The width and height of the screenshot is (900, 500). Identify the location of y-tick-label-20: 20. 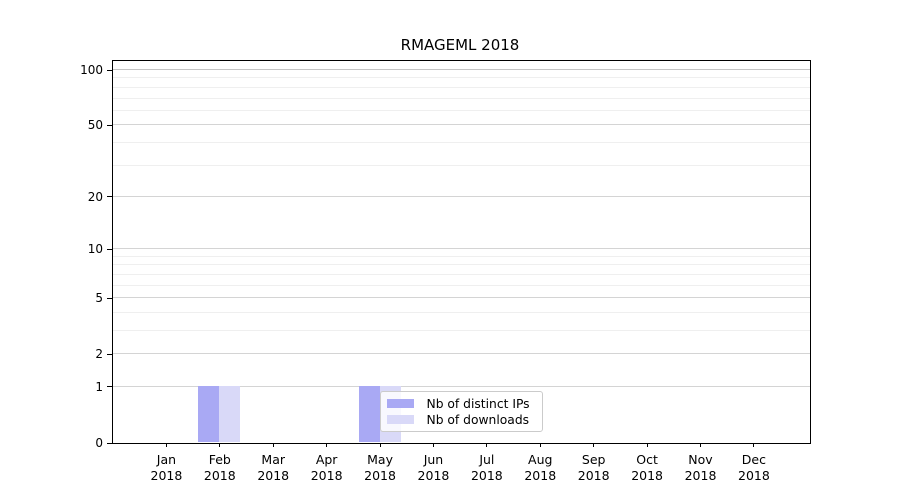
(95, 196).